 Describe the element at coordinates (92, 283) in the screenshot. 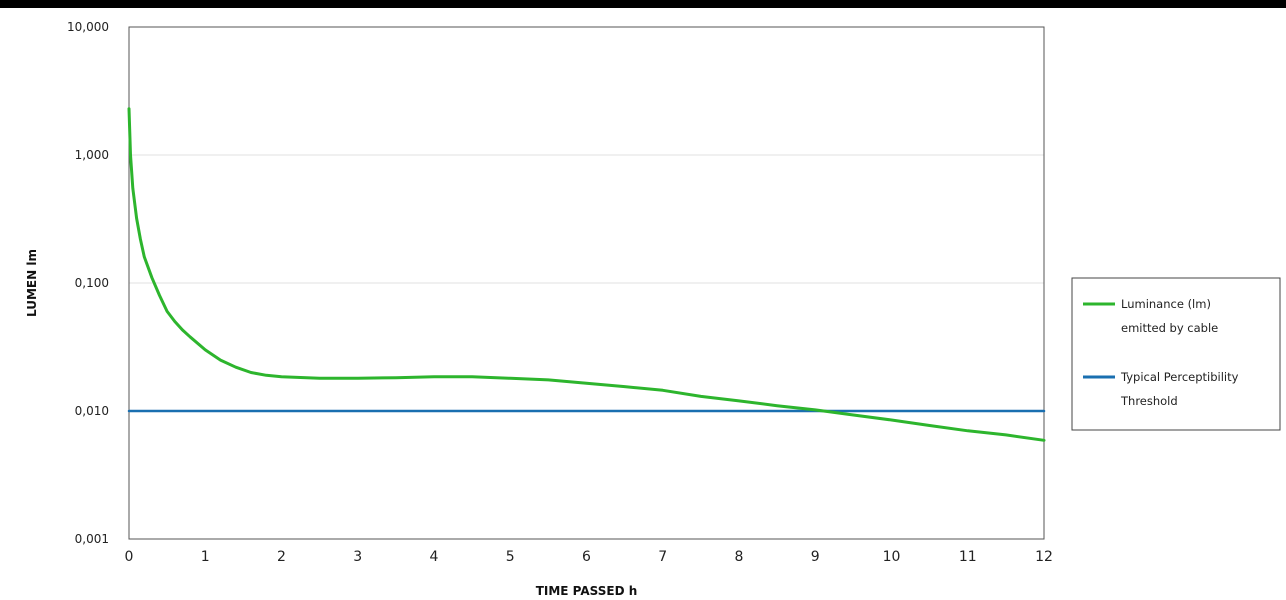

I see `y-tick-label: 0,100` at that location.